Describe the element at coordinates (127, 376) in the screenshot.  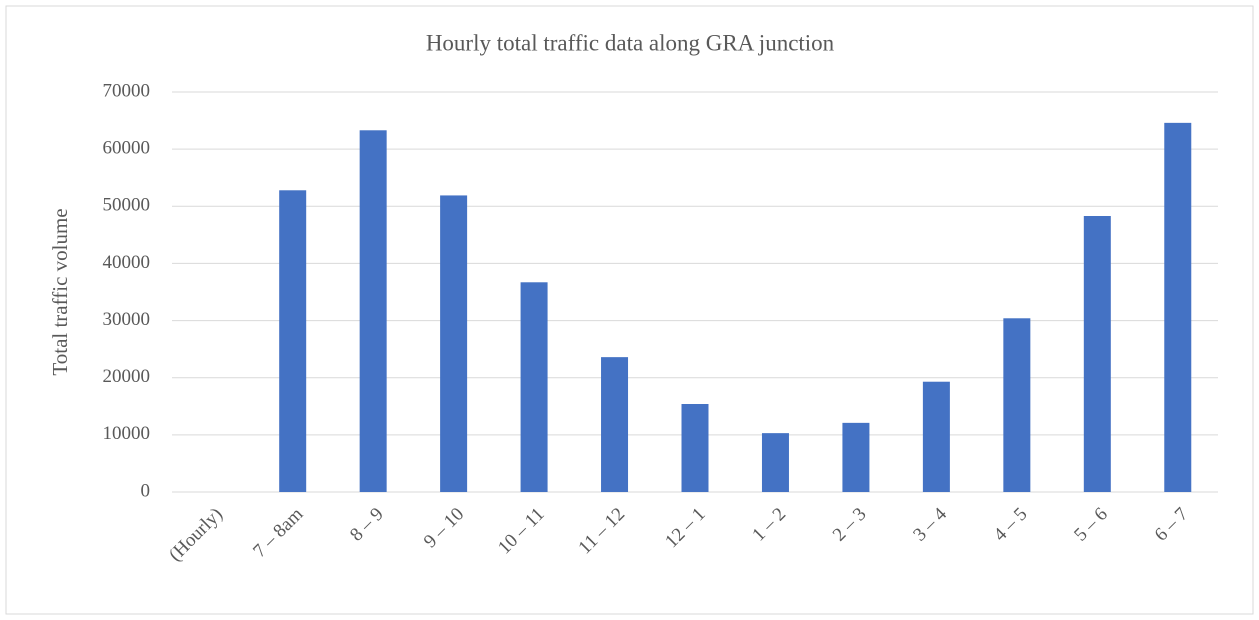
I see `y-tick-label: 20000` at that location.